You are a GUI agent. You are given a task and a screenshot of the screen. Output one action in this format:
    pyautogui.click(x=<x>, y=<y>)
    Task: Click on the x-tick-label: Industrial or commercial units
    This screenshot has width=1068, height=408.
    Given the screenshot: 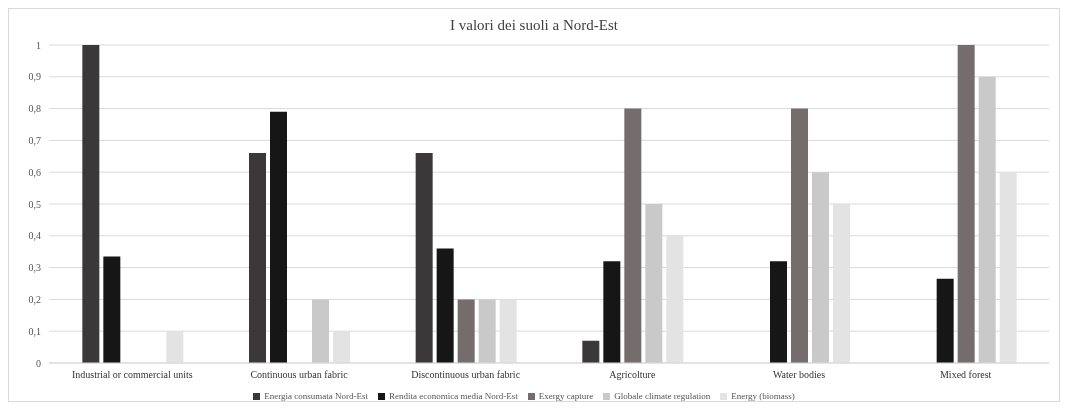 What is the action you would take?
    pyautogui.click(x=132, y=375)
    